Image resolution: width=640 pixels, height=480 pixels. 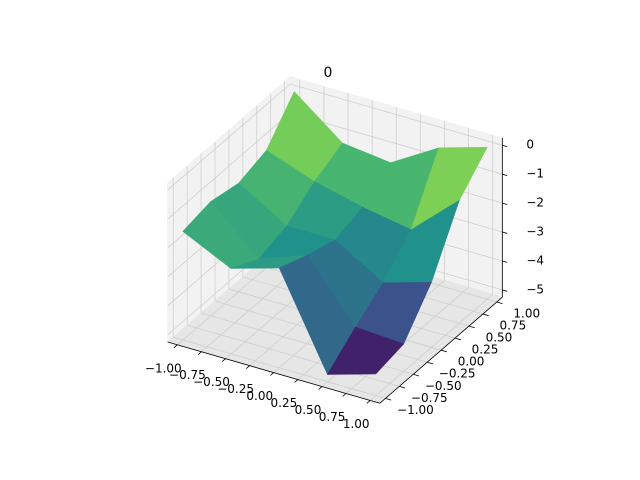 What do you see at coordinates (284, 403) in the screenshot?
I see `x-tick-label: 0.25` at bounding box center [284, 403].